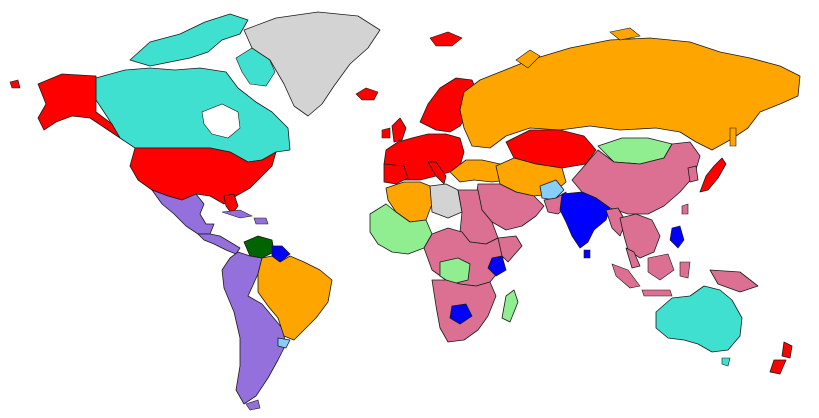 The height and width of the screenshot is (418, 819). What do you see at coordinates (189, 40) in the screenshot?
I see `canada-arctic-islands` at bounding box center [189, 40].